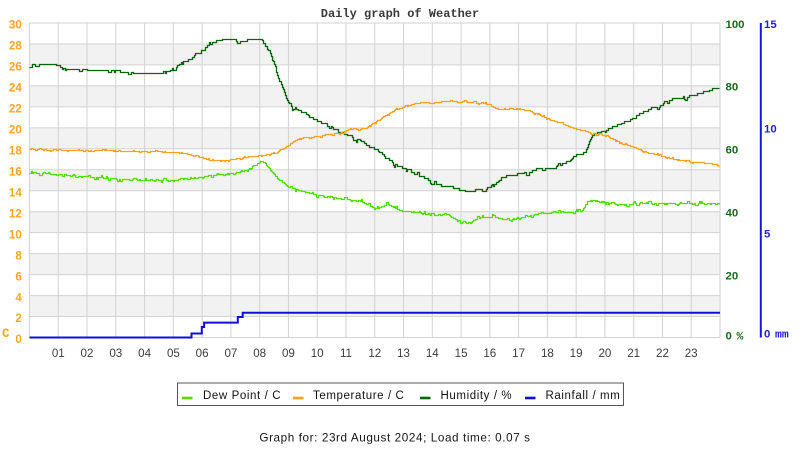 The image size is (800, 455). What do you see at coordinates (144, 353) in the screenshot?
I see `svg-text: 04` at bounding box center [144, 353].